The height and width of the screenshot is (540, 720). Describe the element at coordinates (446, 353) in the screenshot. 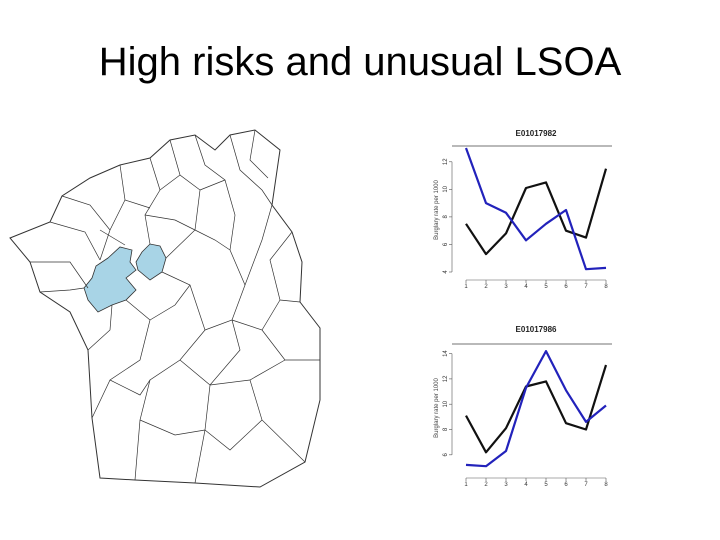

I see `y-tick-label: 14` at that location.